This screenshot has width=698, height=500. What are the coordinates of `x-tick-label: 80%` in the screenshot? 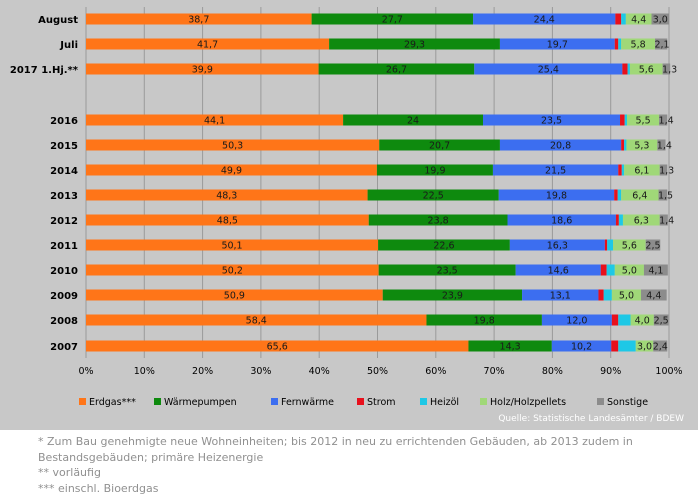 It's located at (552, 371).